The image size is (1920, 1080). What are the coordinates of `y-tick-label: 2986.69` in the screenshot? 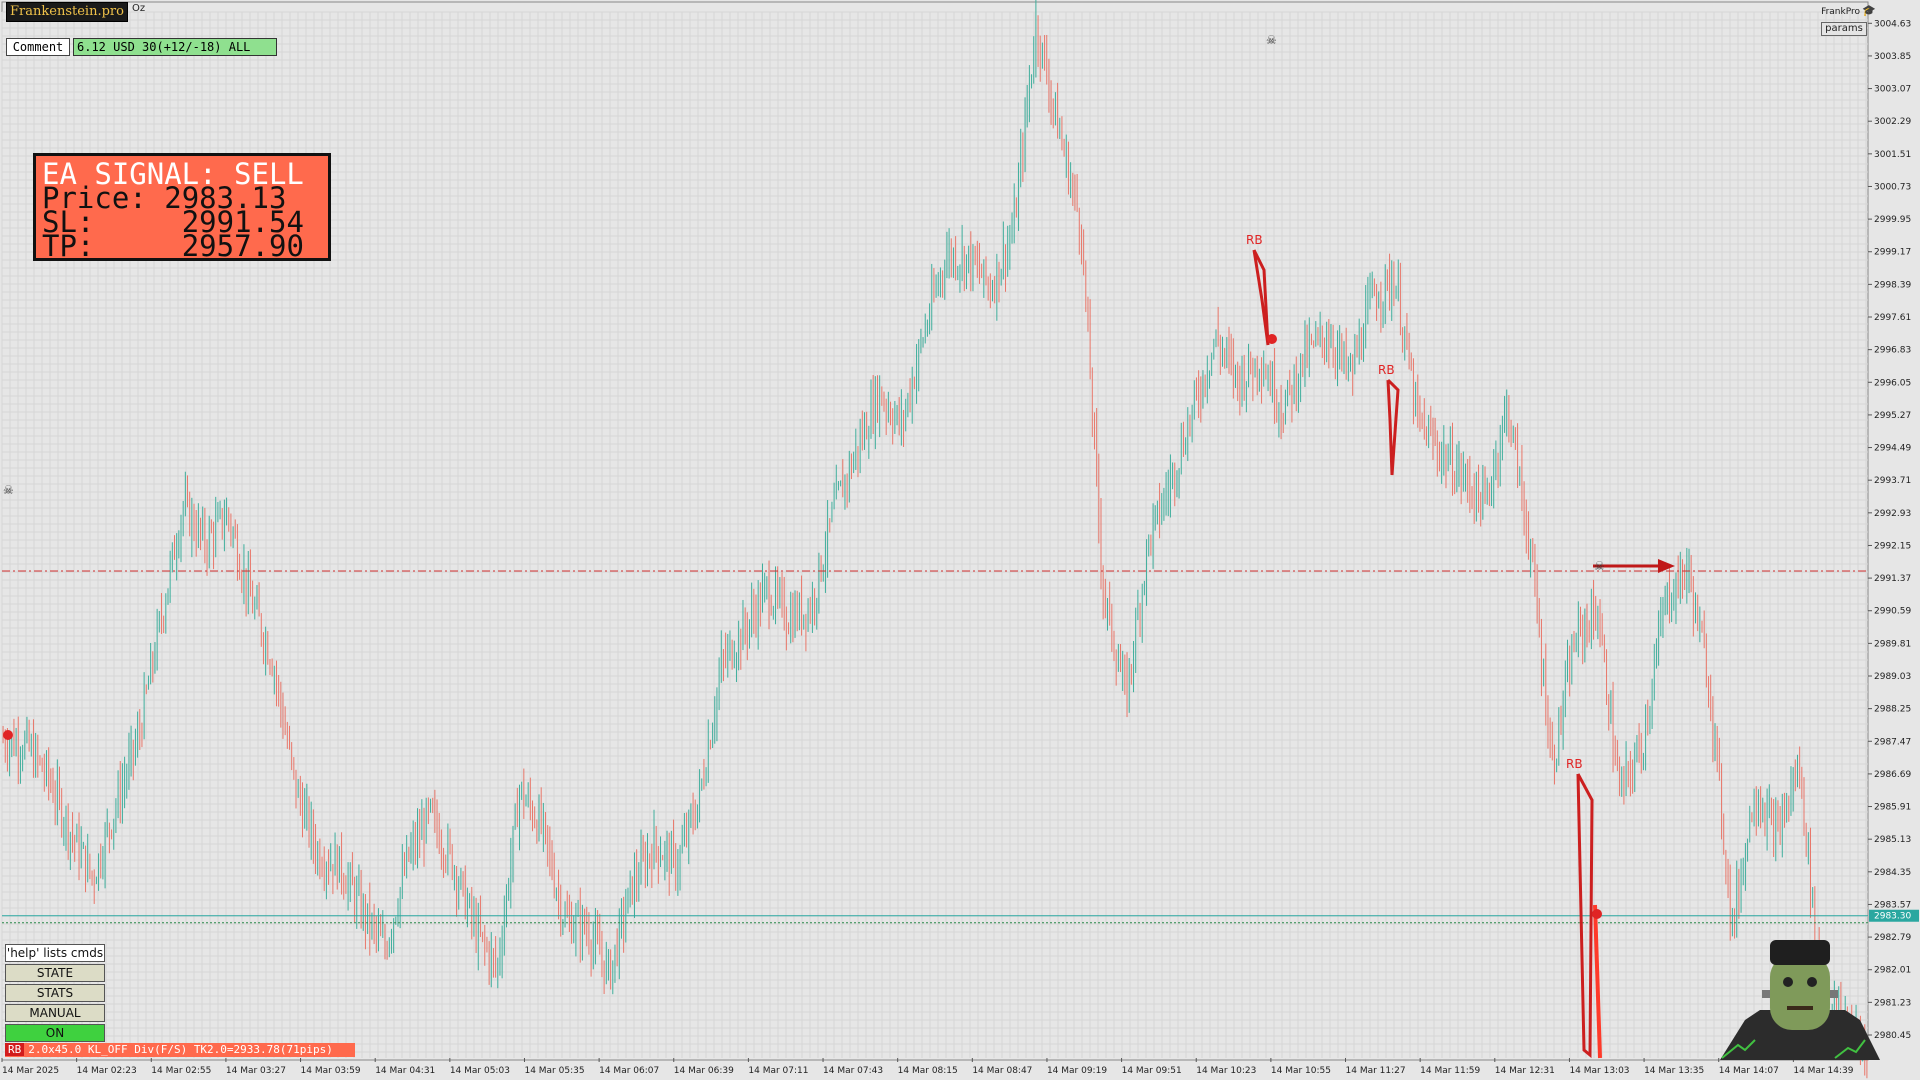 It's located at (1892, 775).